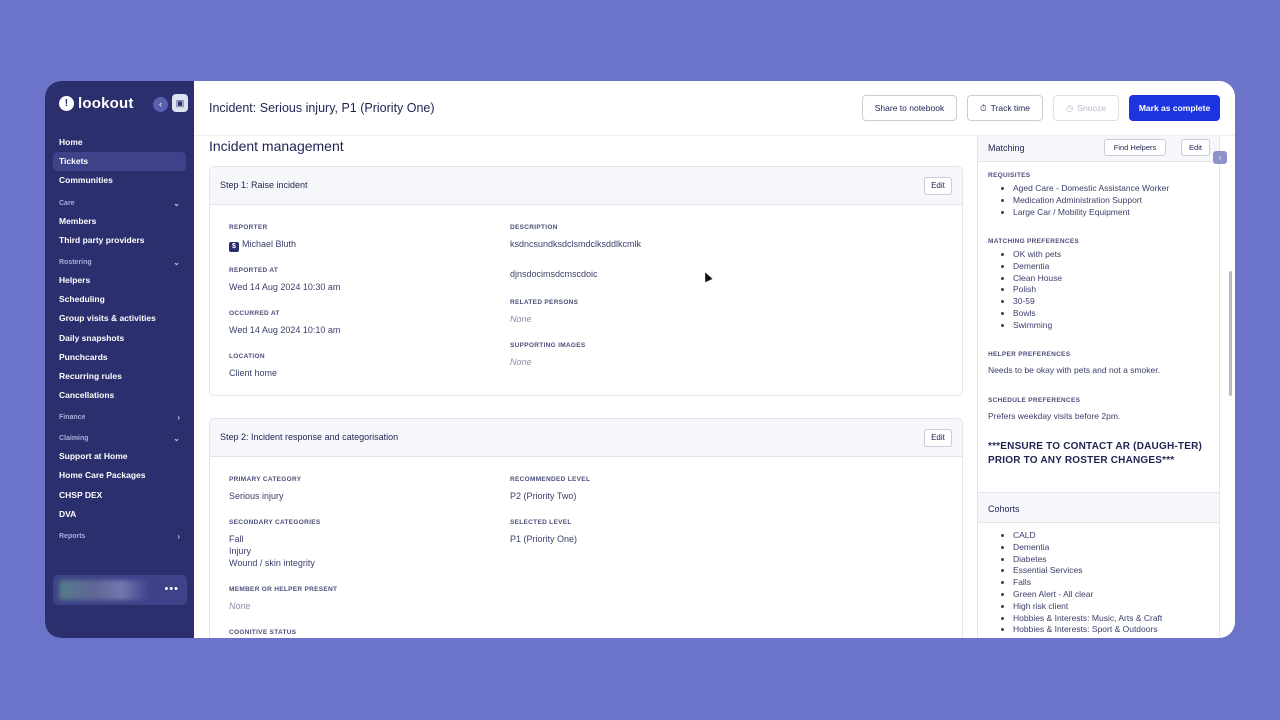 The image size is (1280, 720). Describe the element at coordinates (543, 532) in the screenshot. I see `selected-level-field: SELECTED LEVEL P1 (Priority One)` at that location.